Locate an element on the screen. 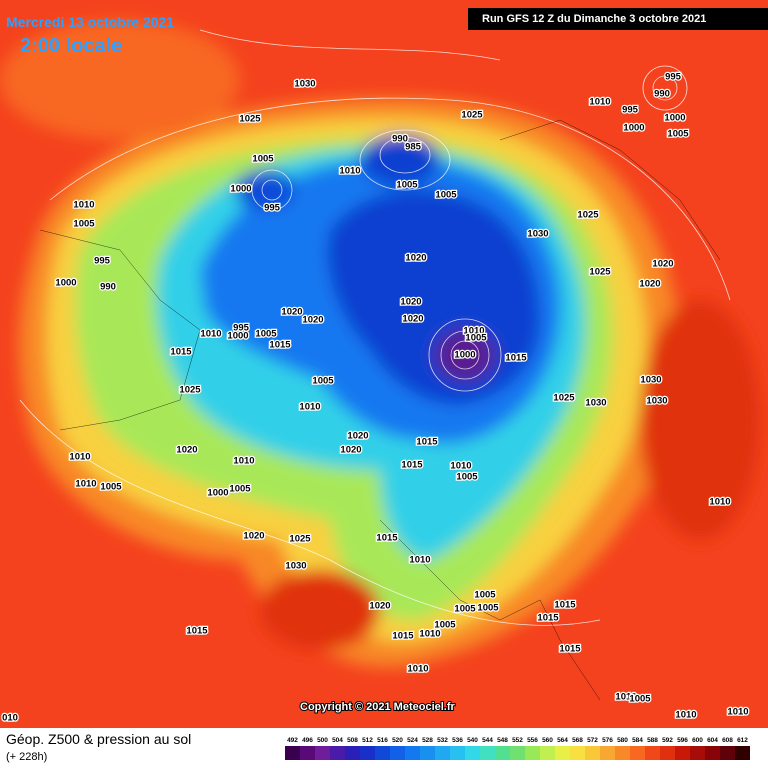  legend-label: 612 is located at coordinates (742, 740).